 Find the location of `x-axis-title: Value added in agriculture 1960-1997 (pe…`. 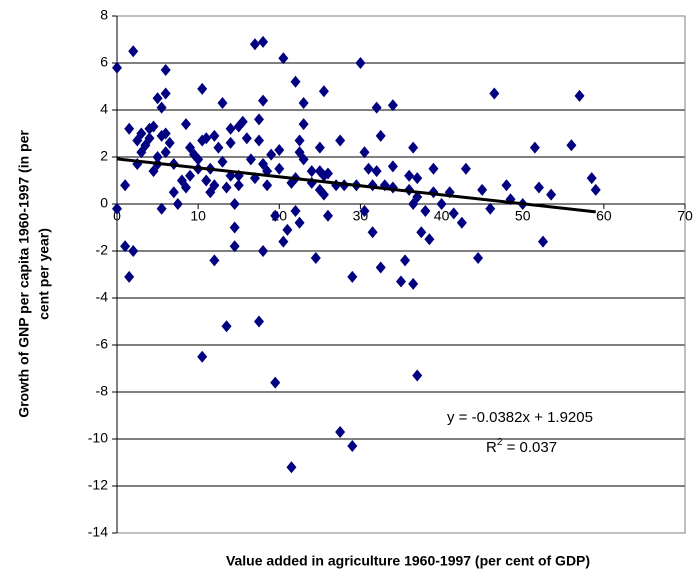

x-axis-title: Value added in agriculture 1960-1997 (pe… is located at coordinates (408, 561).